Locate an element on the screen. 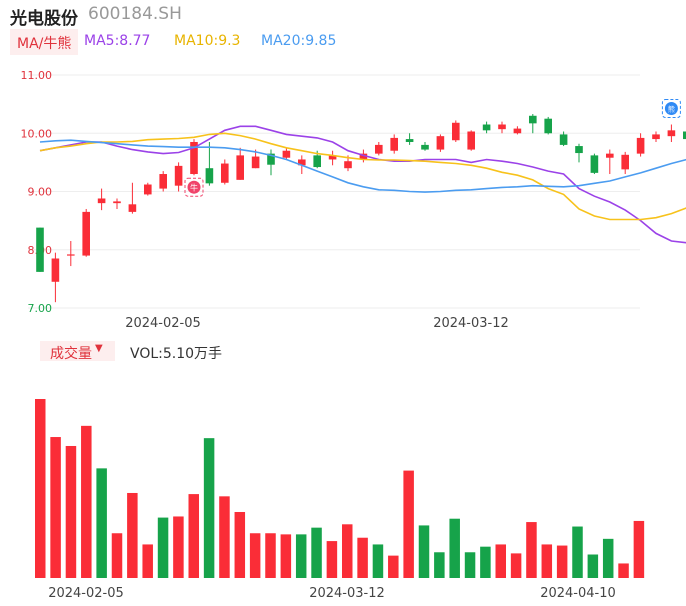 This screenshot has height=606, width=686. stock-name: 光电股份 is located at coordinates (44, 19).